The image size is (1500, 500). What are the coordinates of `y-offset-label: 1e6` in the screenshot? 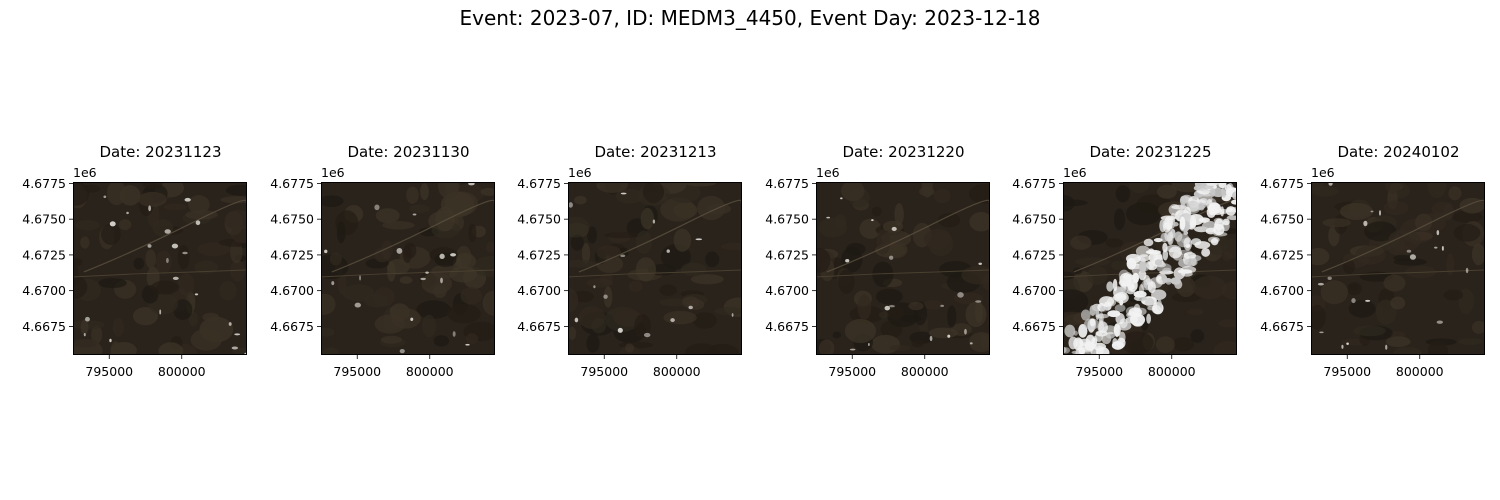 It's located at (1323, 172).